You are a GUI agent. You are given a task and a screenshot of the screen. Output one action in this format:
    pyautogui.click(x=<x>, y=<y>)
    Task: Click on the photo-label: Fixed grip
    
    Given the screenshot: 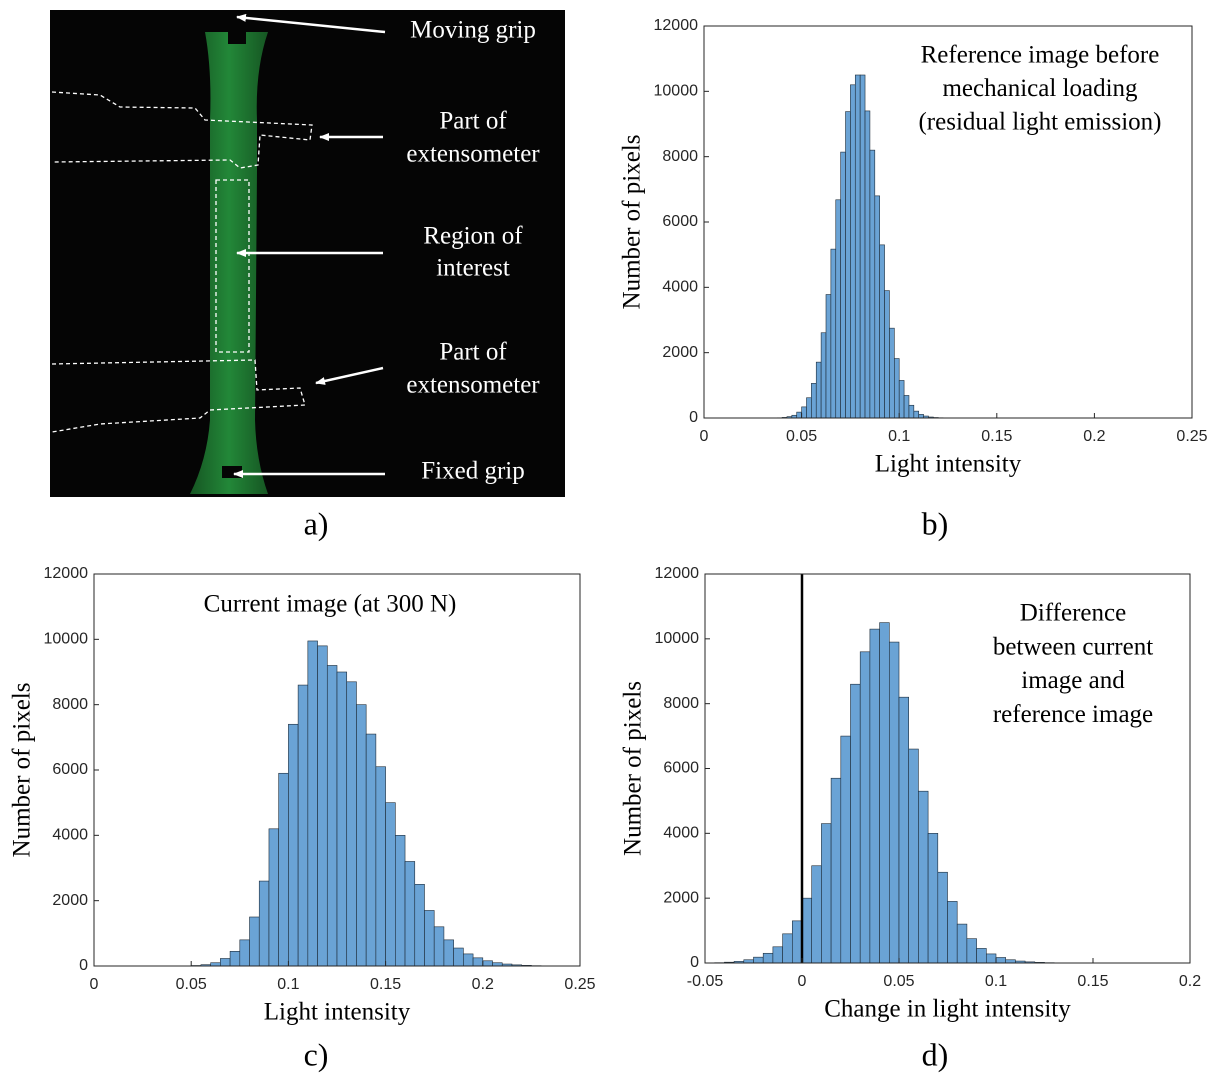 What is the action you would take?
    pyautogui.click(x=472, y=471)
    